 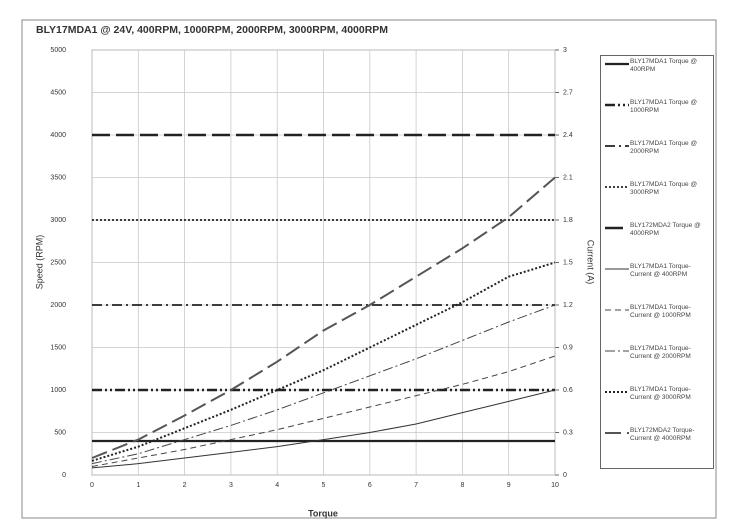 What do you see at coordinates (665, 229) in the screenshot?
I see `legend-label: BLY172MDA2 Torque @ 4000RPM` at bounding box center [665, 229].